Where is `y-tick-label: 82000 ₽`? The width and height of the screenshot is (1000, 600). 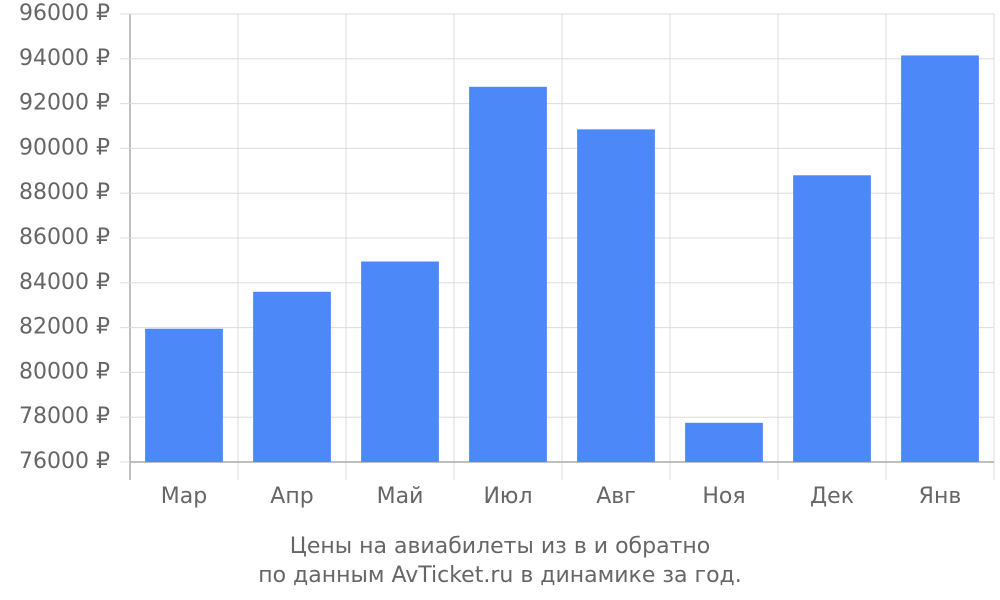 y-tick-label: 82000 ₽ is located at coordinates (64, 327).